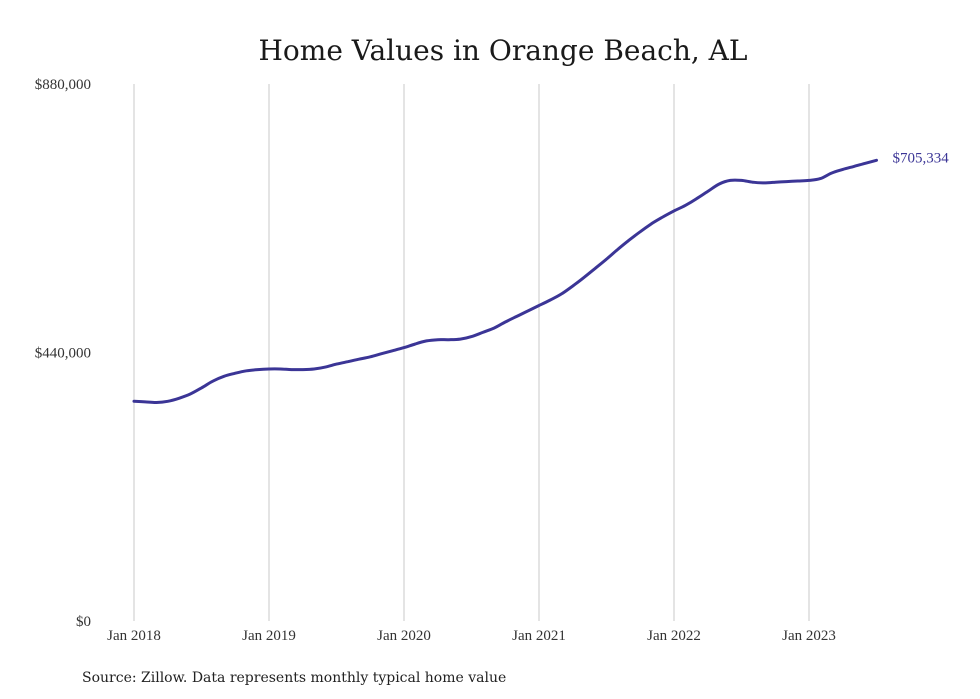 This screenshot has width=980, height=699. What do you see at coordinates (921, 158) in the screenshot?
I see `end-value-label: $705,334` at bounding box center [921, 158].